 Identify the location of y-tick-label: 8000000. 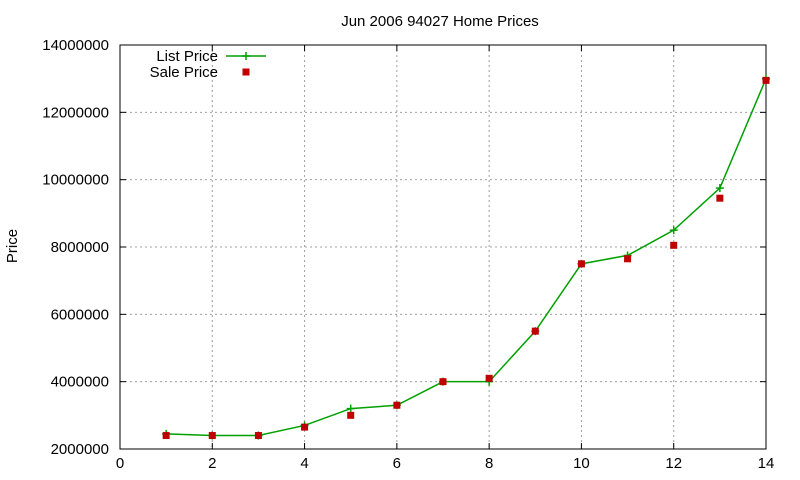
(80, 247).